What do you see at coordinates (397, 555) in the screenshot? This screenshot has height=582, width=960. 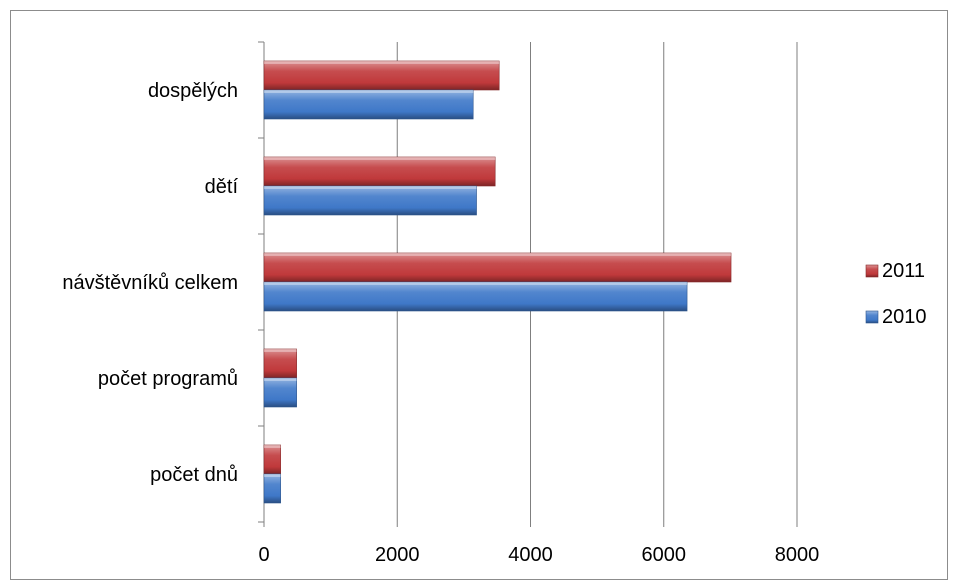 I see `x-tick-label: 2000` at bounding box center [397, 555].